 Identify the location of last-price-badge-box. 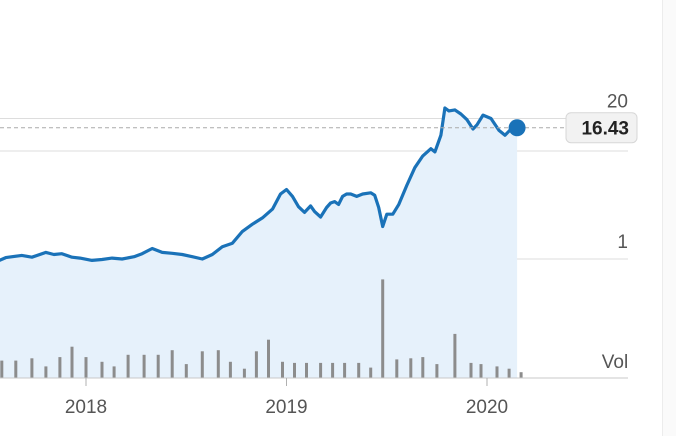
(601, 128).